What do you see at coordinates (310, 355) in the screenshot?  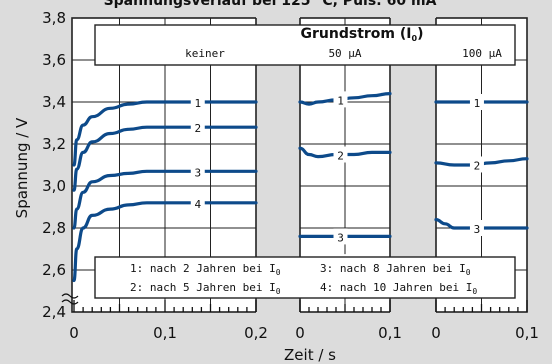 I see `x-axis-label: Zeit / s` at bounding box center [310, 355].